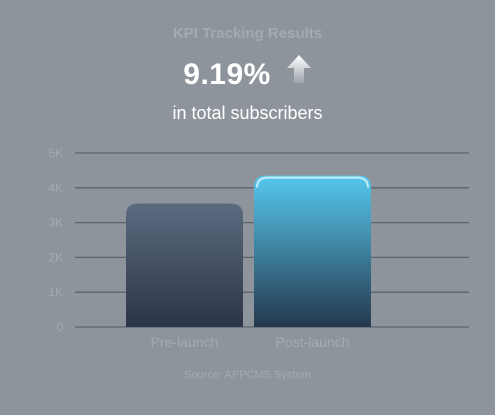  Describe the element at coordinates (185, 342) in the screenshot. I see `x-category-label: Pre-launch` at that location.